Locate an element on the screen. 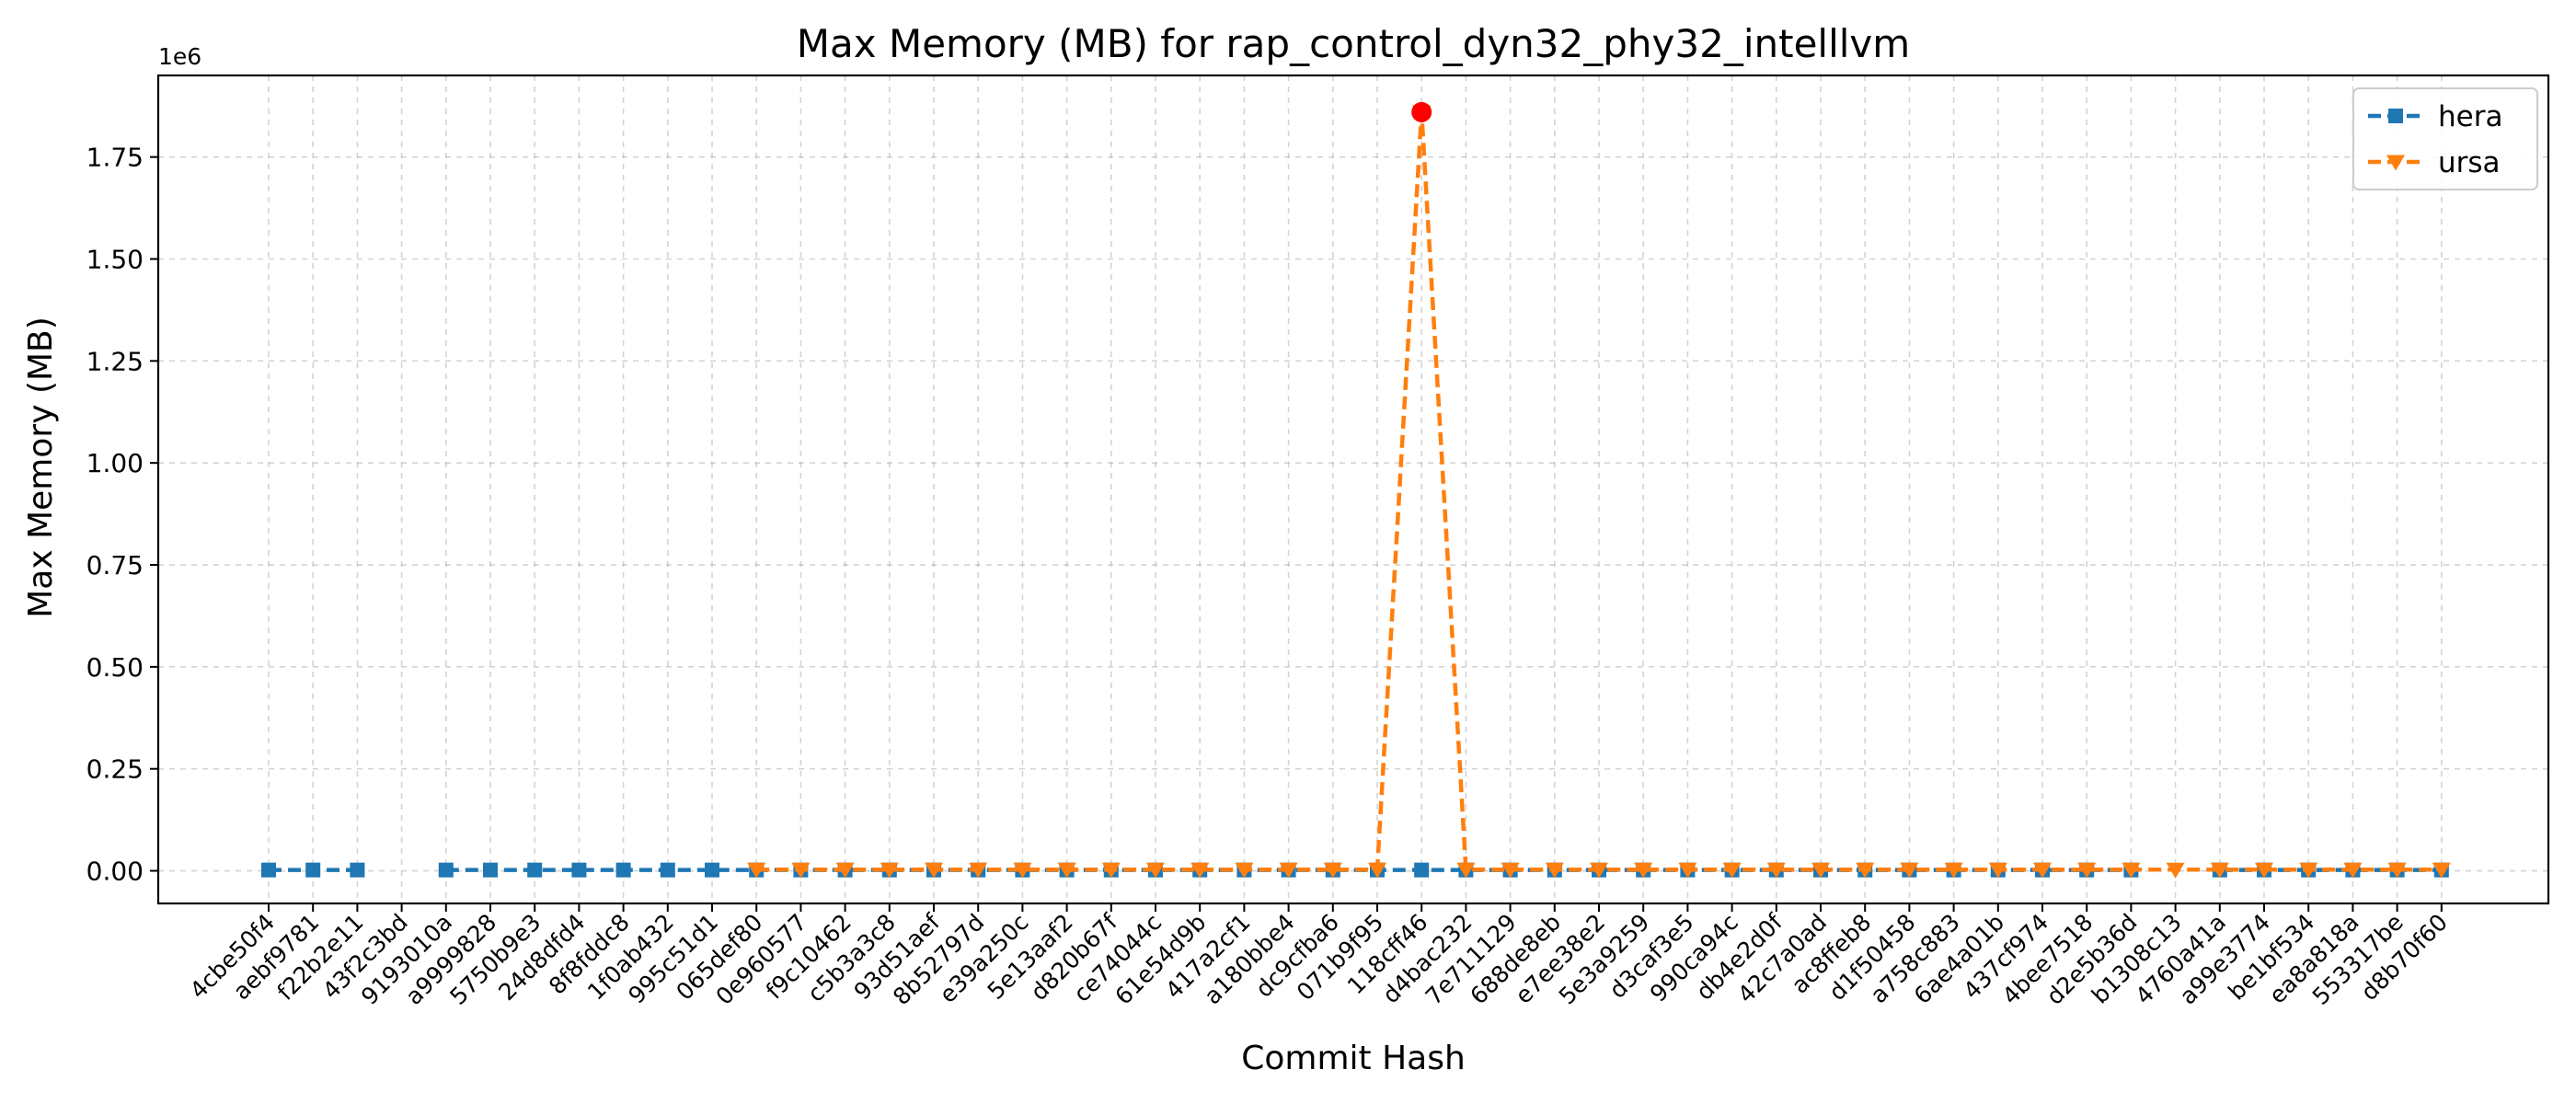  x-axis-label: Commit Hash is located at coordinates (1353, 1058).